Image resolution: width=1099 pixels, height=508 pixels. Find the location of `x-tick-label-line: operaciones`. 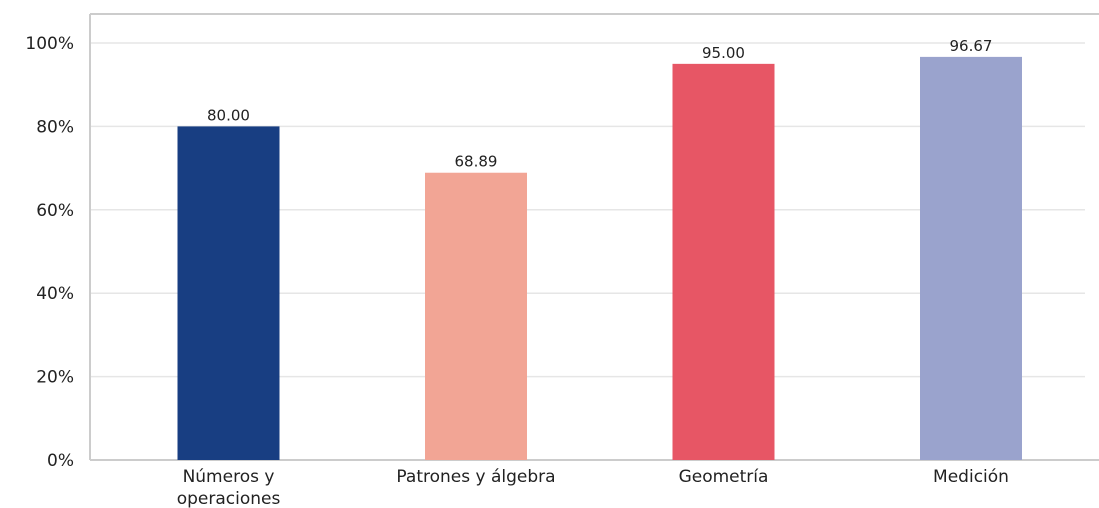

x-tick-label-line: operaciones is located at coordinates (229, 498).